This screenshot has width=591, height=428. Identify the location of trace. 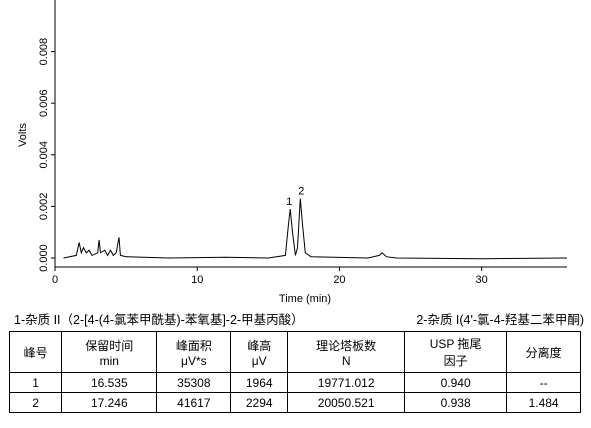
(315, 229).